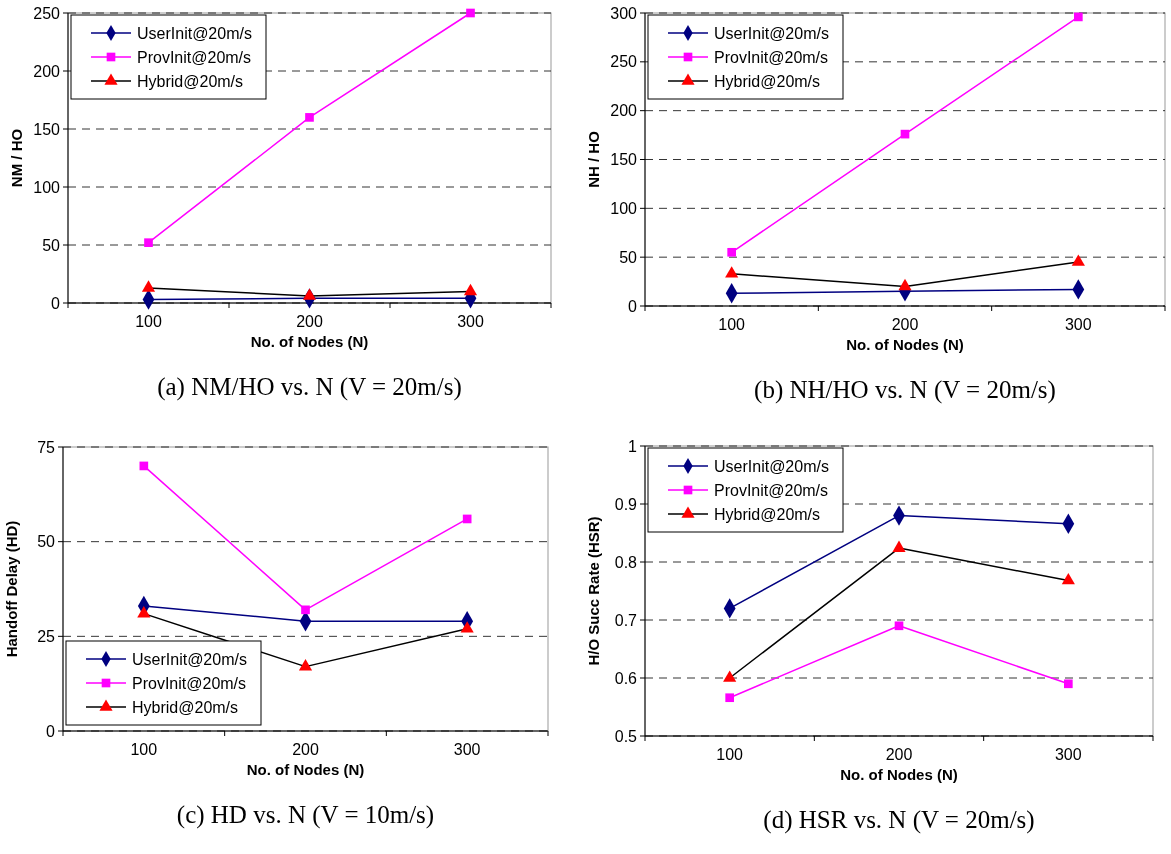  I want to click on y-tick-label: 25, so click(46, 636).